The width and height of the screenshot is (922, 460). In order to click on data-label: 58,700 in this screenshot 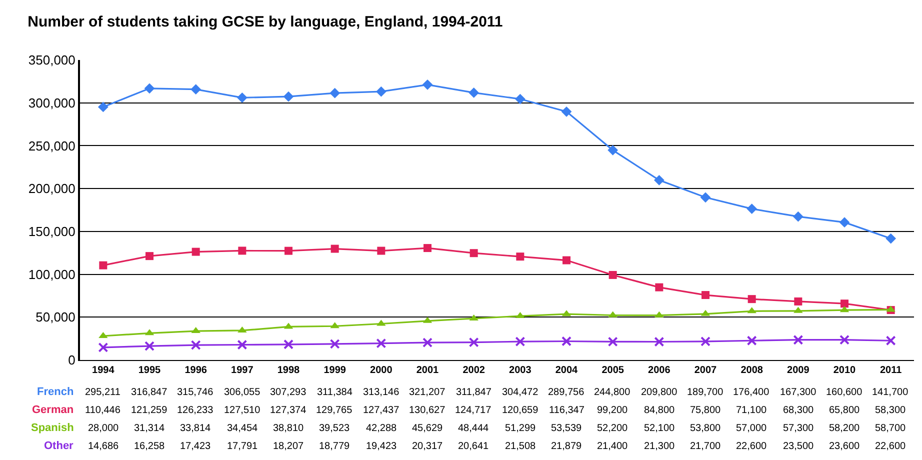, I will do `click(890, 428)`.